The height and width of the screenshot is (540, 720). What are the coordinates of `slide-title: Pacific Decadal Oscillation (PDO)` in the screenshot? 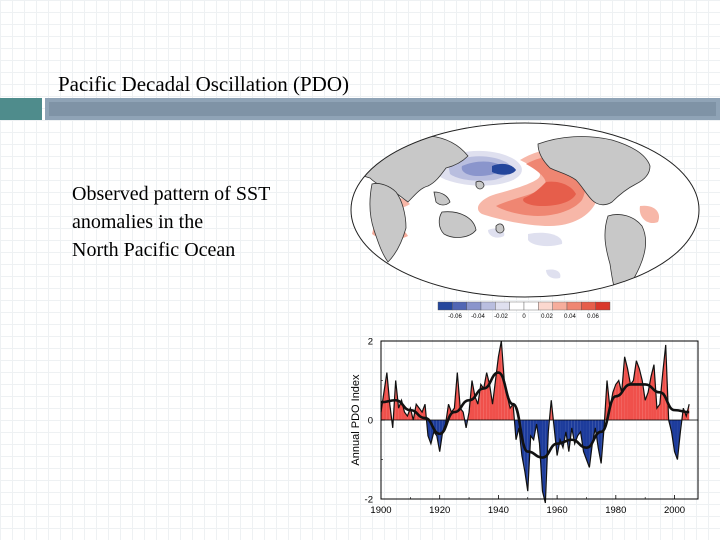 It's located at (203, 84).